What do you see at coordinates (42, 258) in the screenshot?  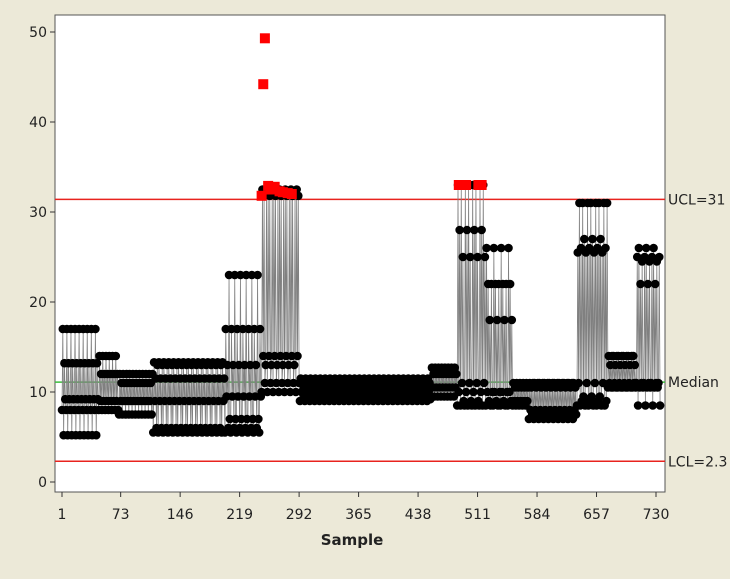 I see `y-axis: 0 10 20 30 40 50` at bounding box center [42, 258].